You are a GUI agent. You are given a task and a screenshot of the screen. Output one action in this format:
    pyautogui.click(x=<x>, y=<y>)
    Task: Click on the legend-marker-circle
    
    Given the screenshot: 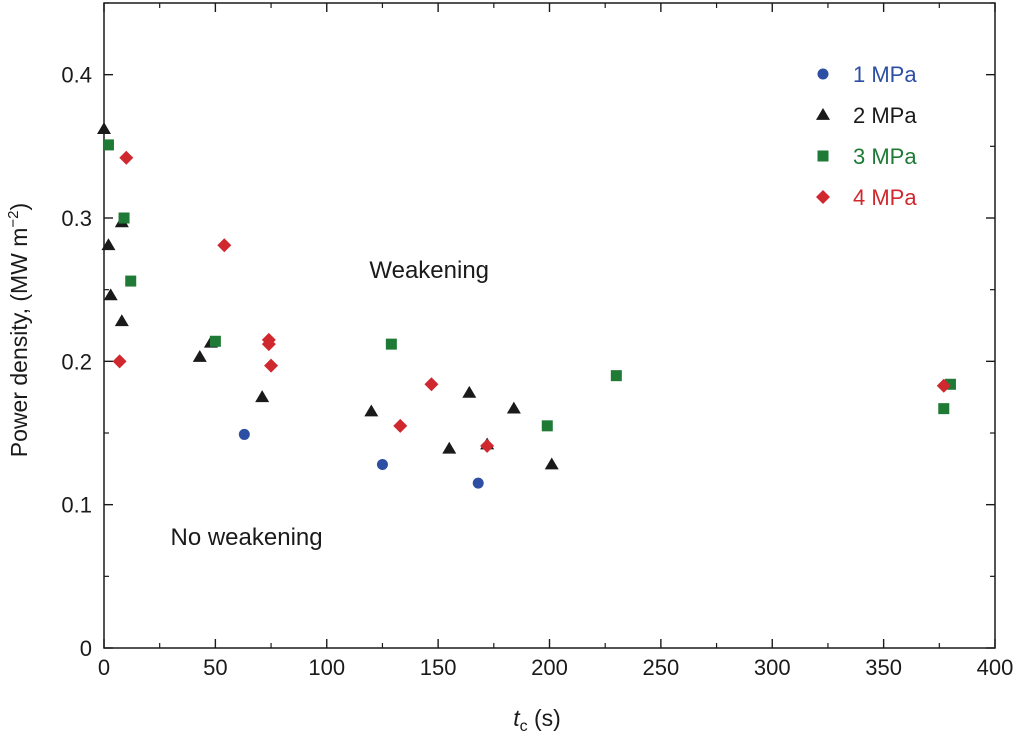 What is the action you would take?
    pyautogui.click(x=823, y=74)
    